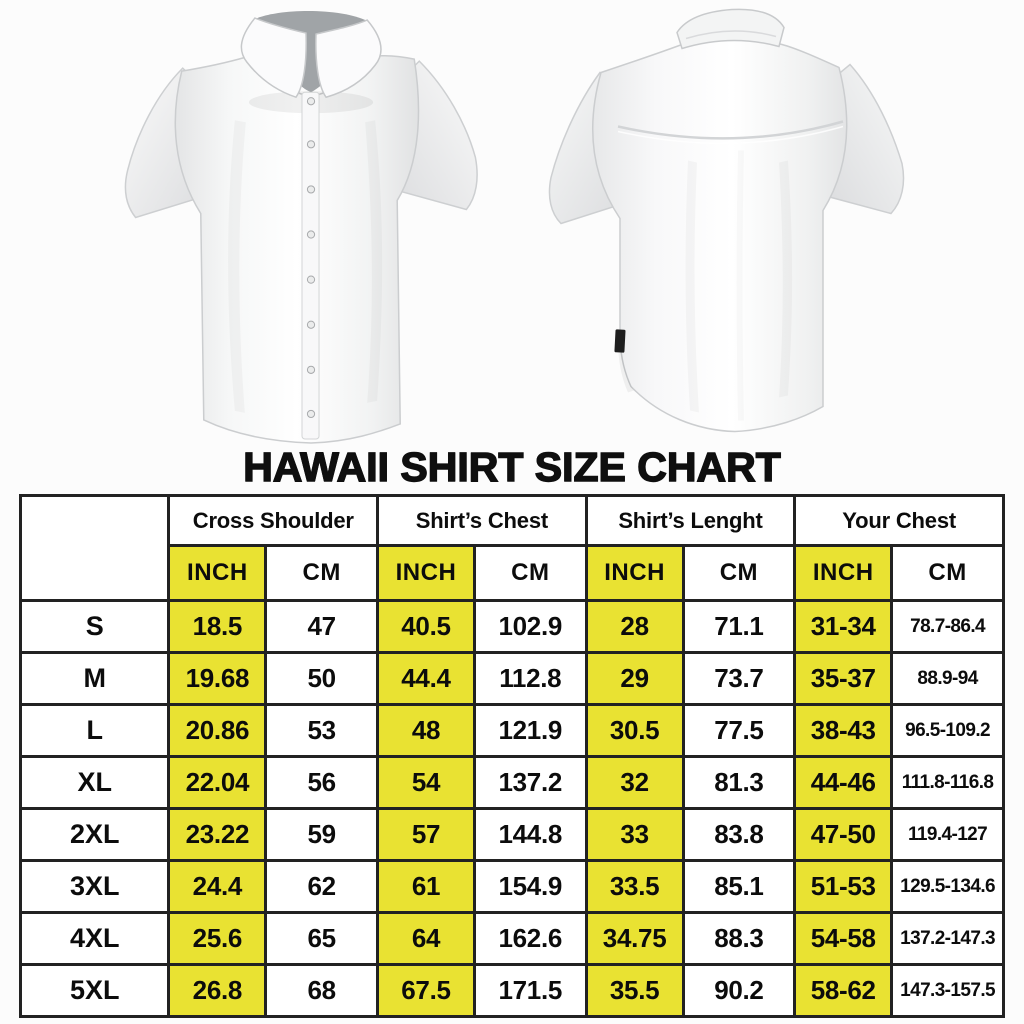  I want to click on size-label-m: M, so click(94, 678).